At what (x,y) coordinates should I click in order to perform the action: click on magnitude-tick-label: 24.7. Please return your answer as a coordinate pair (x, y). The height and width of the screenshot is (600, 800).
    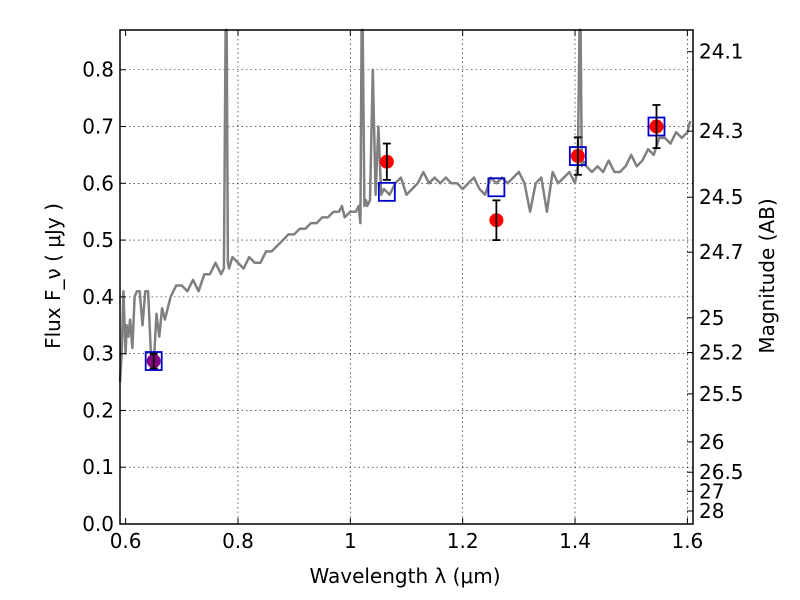
    Looking at the image, I should click on (721, 252).